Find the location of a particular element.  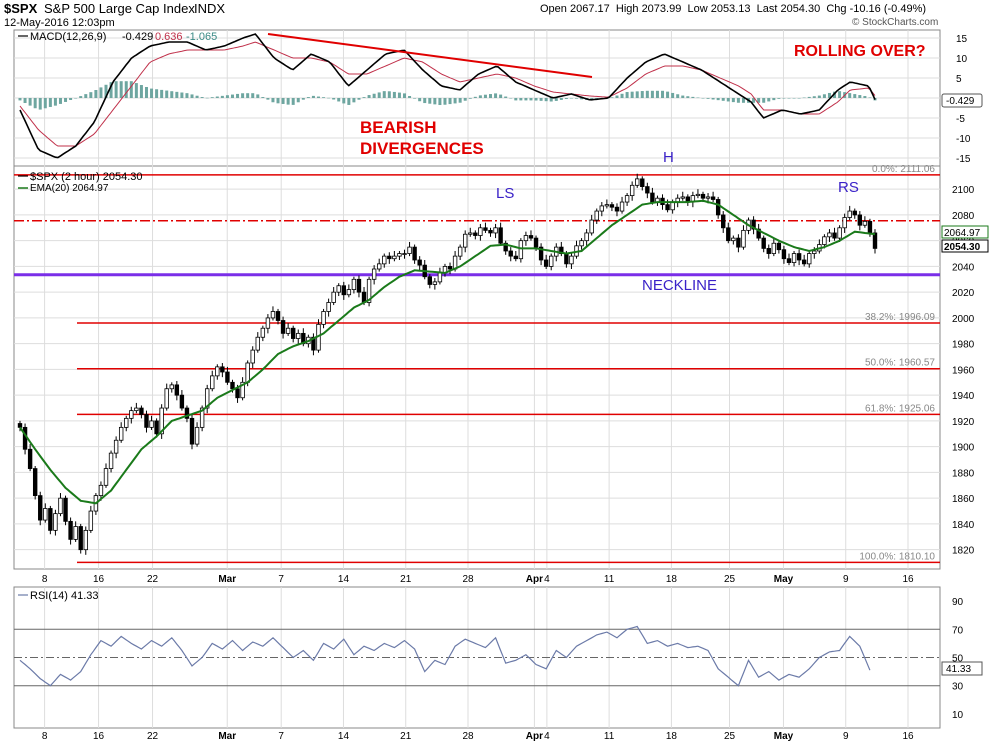

macd-y-tick-label: 15 is located at coordinates (962, 39).